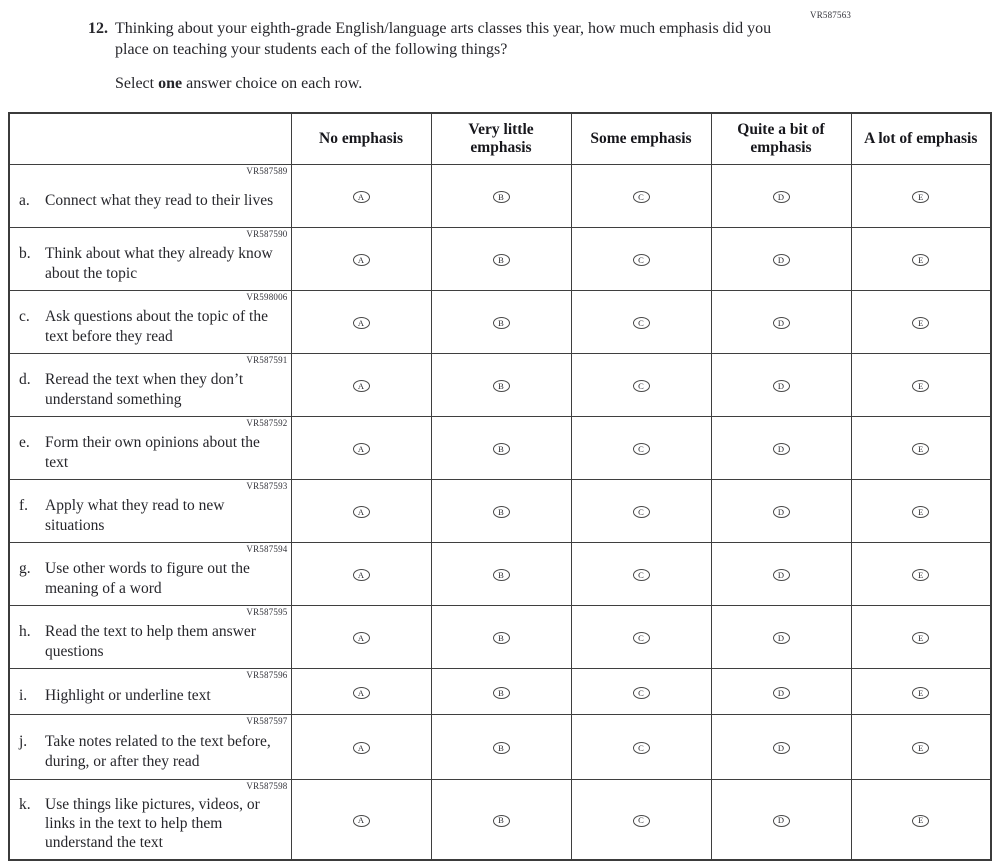 This screenshot has height=864, width=995. I want to click on row-code: VR587595, so click(267, 612).